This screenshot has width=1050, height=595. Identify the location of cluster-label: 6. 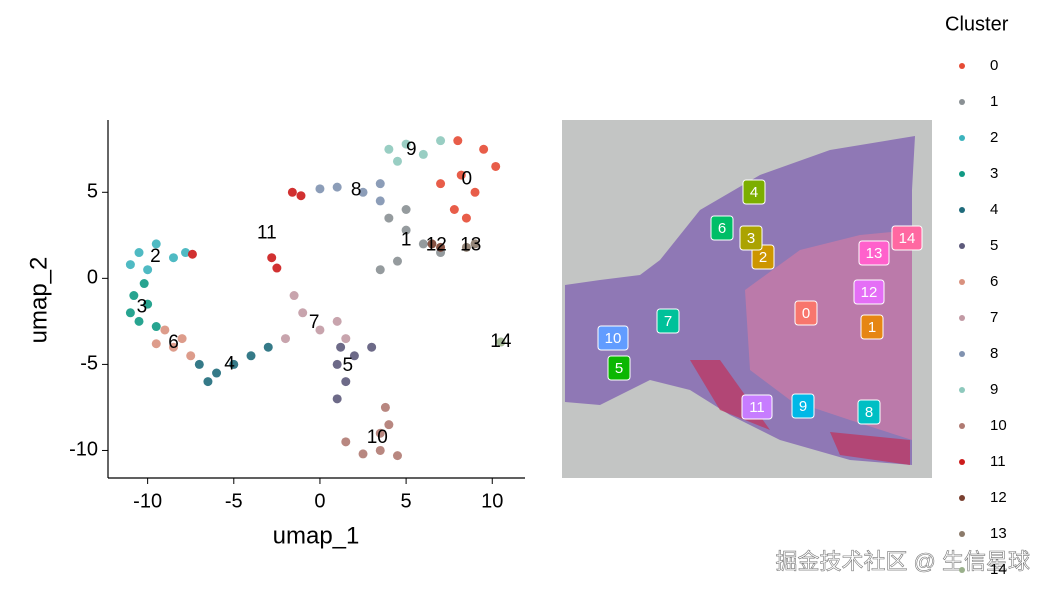
(173, 342).